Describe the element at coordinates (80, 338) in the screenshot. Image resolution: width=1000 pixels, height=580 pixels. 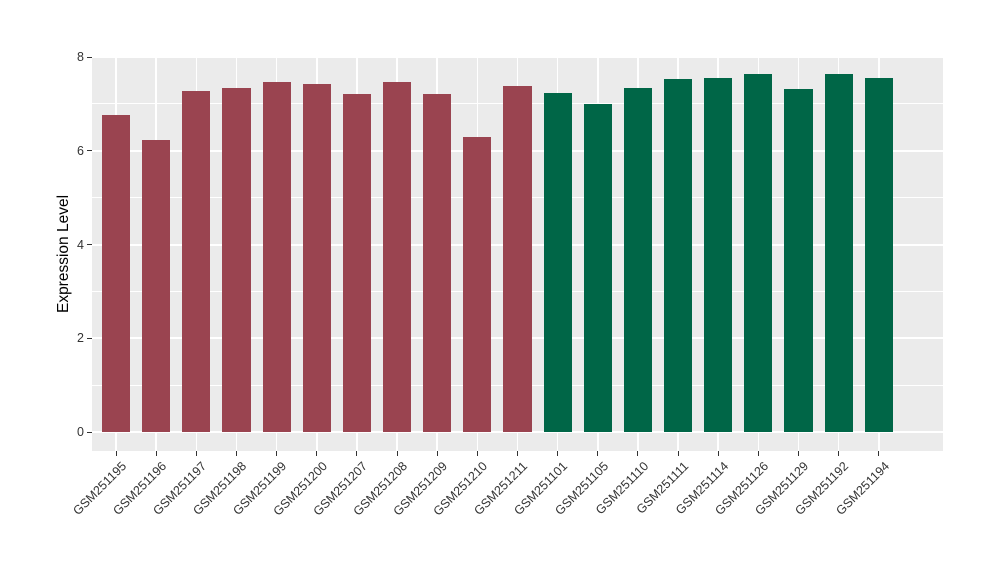
I see `y-tick-label: 2` at that location.